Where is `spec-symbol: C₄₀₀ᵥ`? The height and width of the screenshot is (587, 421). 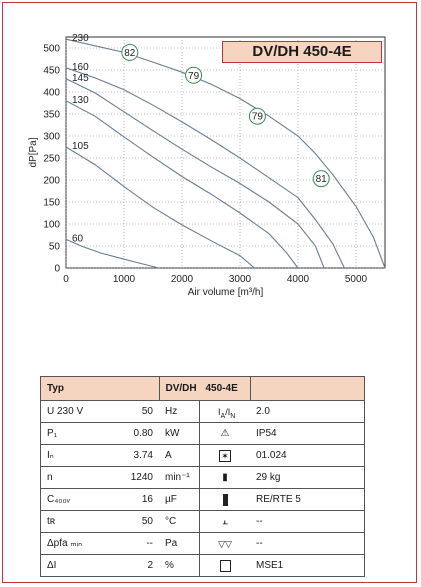 spec-symbol: C₄₀₀ᵥ is located at coordinates (76, 499).